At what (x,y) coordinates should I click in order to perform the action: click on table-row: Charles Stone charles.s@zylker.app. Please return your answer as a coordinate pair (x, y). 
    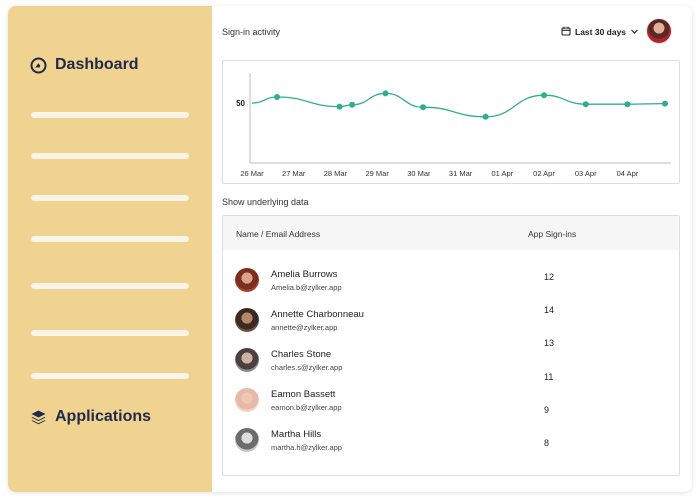
    Looking at the image, I should click on (288, 360).